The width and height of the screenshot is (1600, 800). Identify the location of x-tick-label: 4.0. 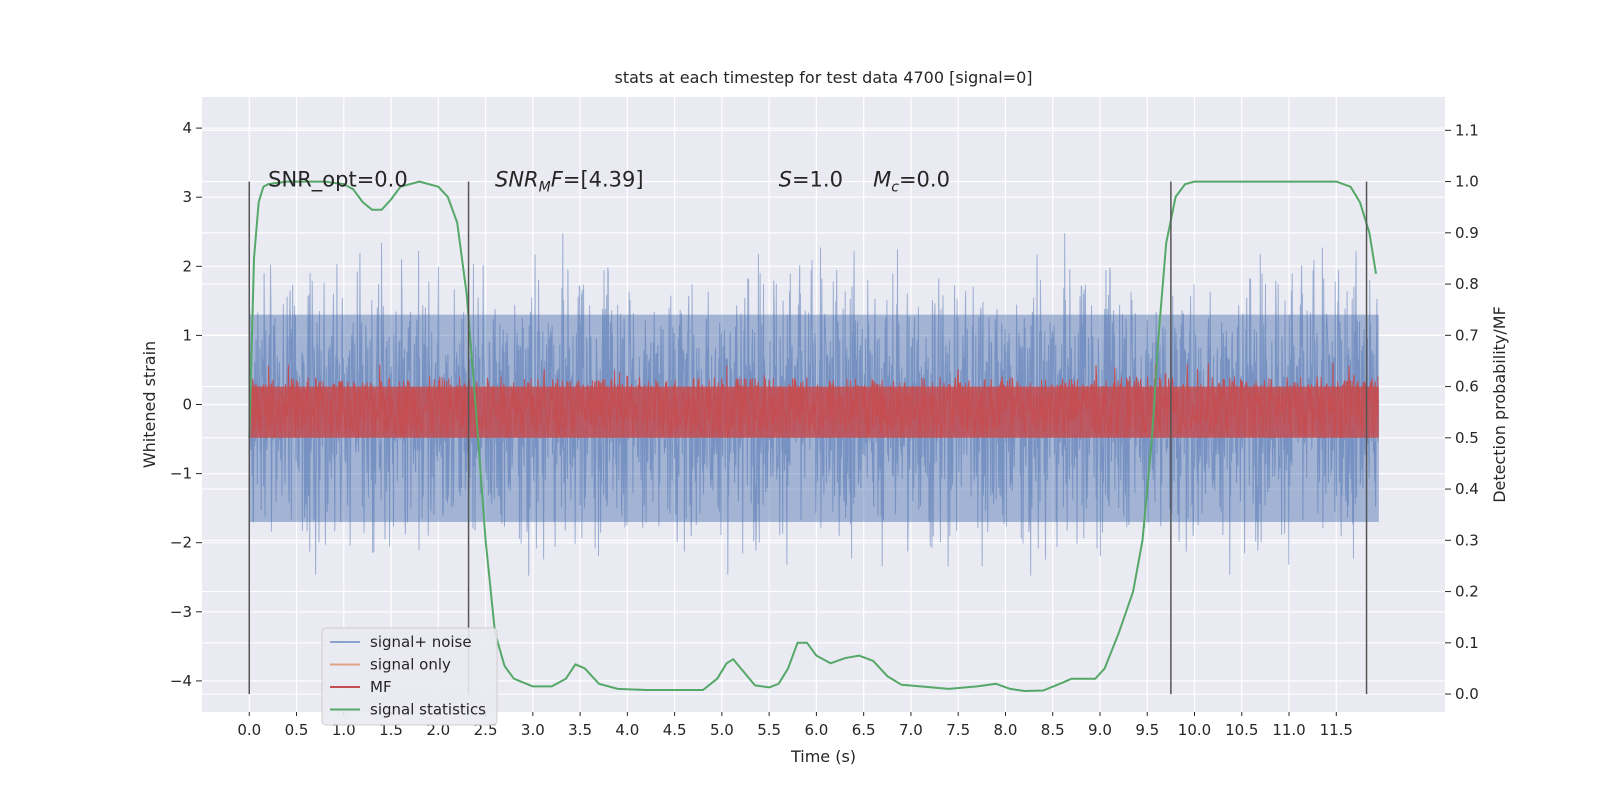
(627, 730).